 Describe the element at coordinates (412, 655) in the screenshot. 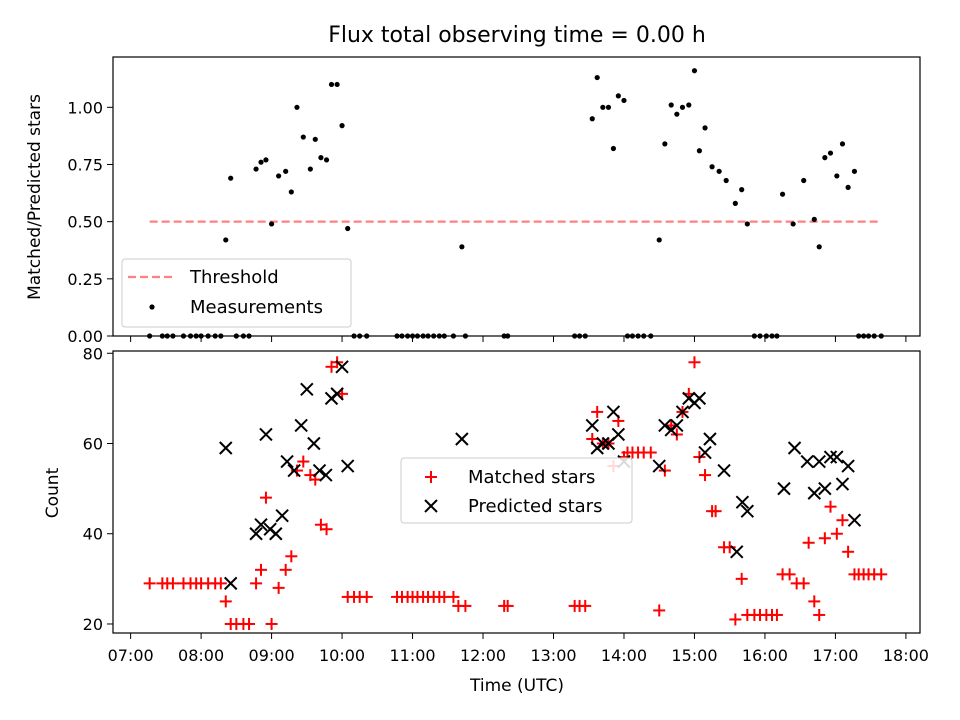

I see `time-x-tick-label: 11:00` at that location.